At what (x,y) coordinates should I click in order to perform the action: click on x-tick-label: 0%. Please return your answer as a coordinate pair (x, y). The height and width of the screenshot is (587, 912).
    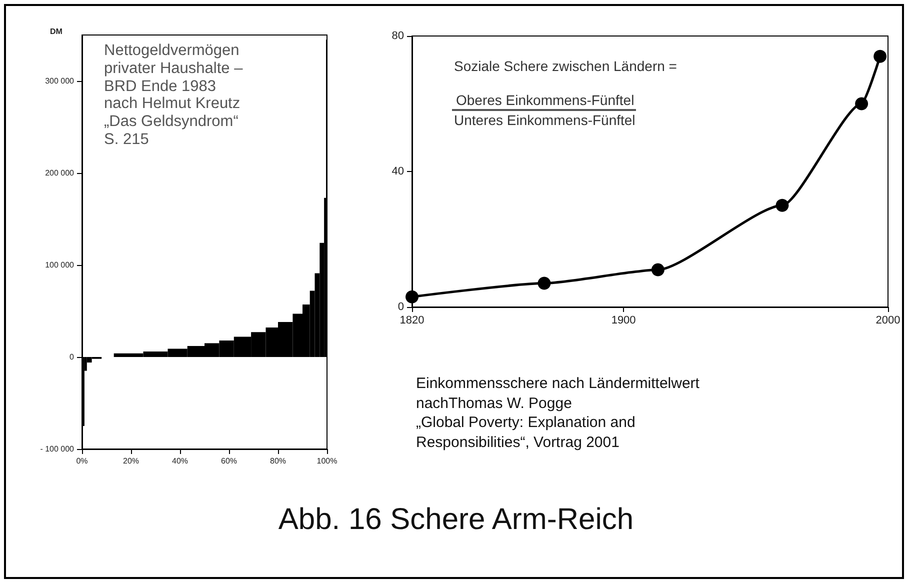
    Looking at the image, I should click on (82, 461).